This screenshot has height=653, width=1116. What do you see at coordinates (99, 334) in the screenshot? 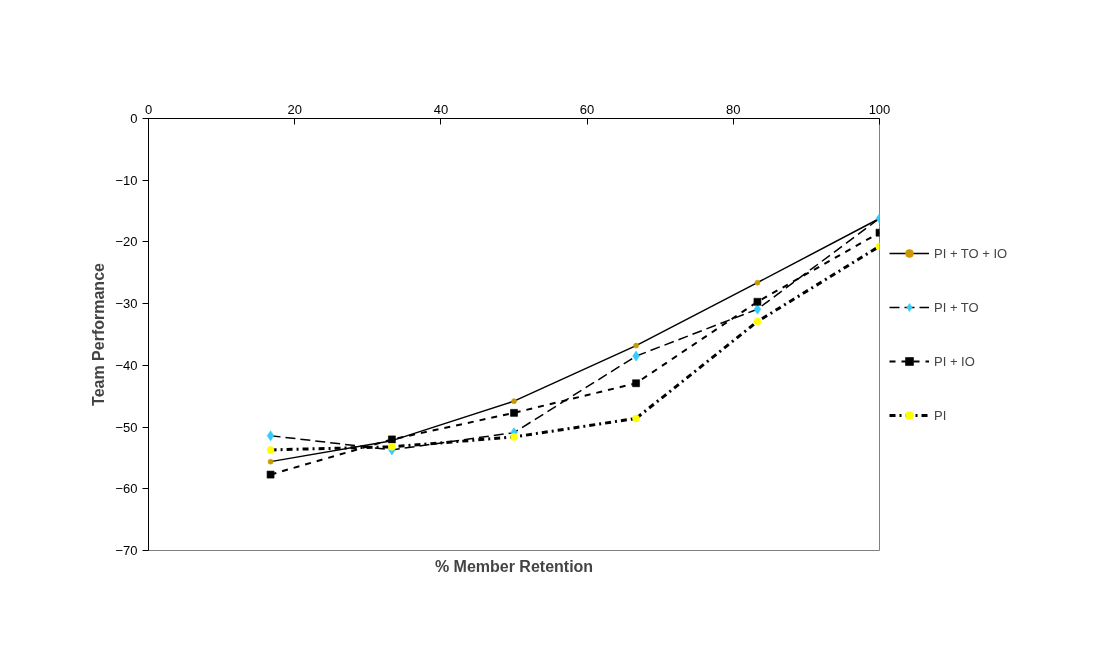
I see `y-axis-title: Team Performance` at bounding box center [99, 334].